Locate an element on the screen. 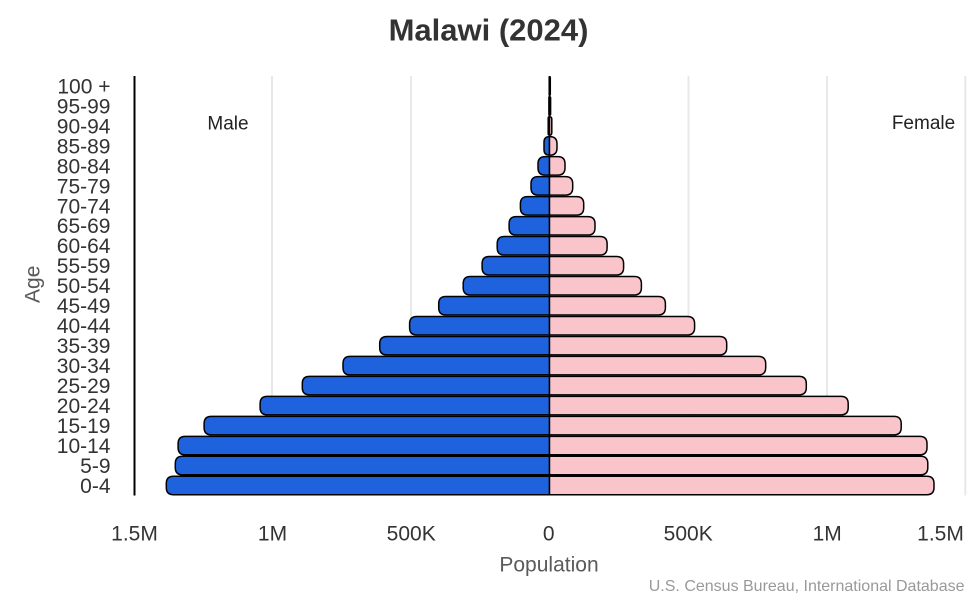 This screenshot has height=600, width=980. svg-text: 85-89 is located at coordinates (84, 146).